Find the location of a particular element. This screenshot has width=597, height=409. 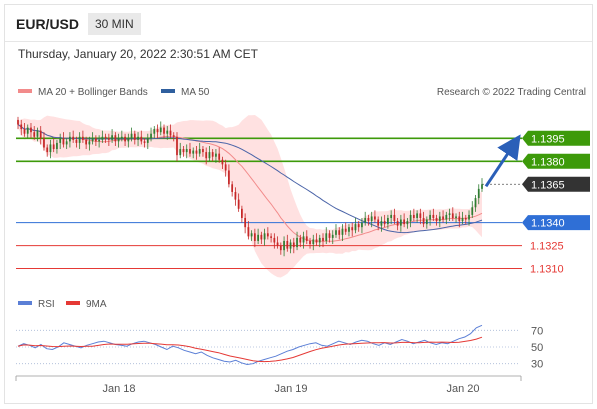

timeframe-button: 30 MIN is located at coordinates (114, 24).